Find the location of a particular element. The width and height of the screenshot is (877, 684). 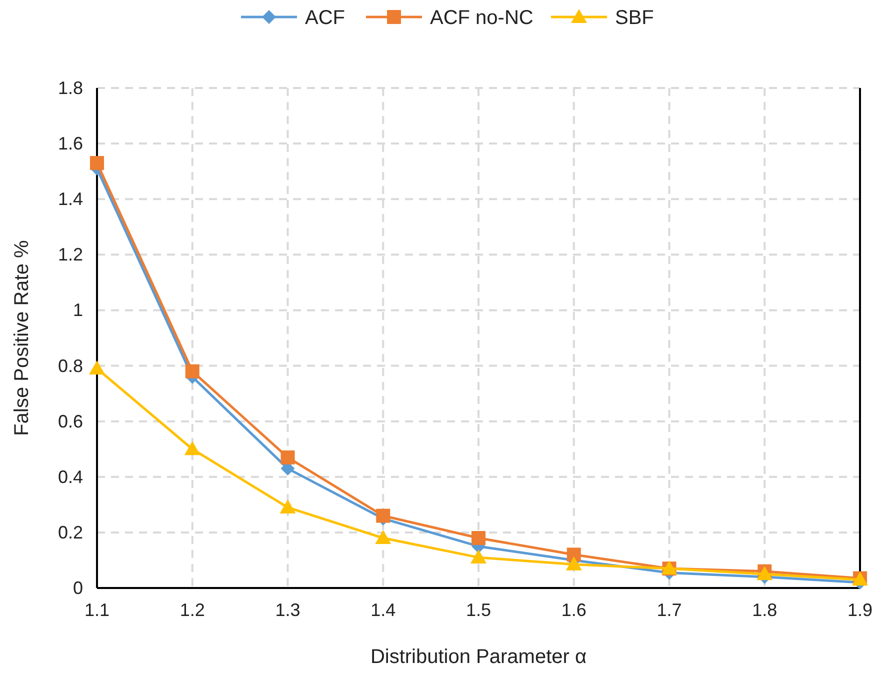

y-tick-label: 0.8 is located at coordinates (70, 366).